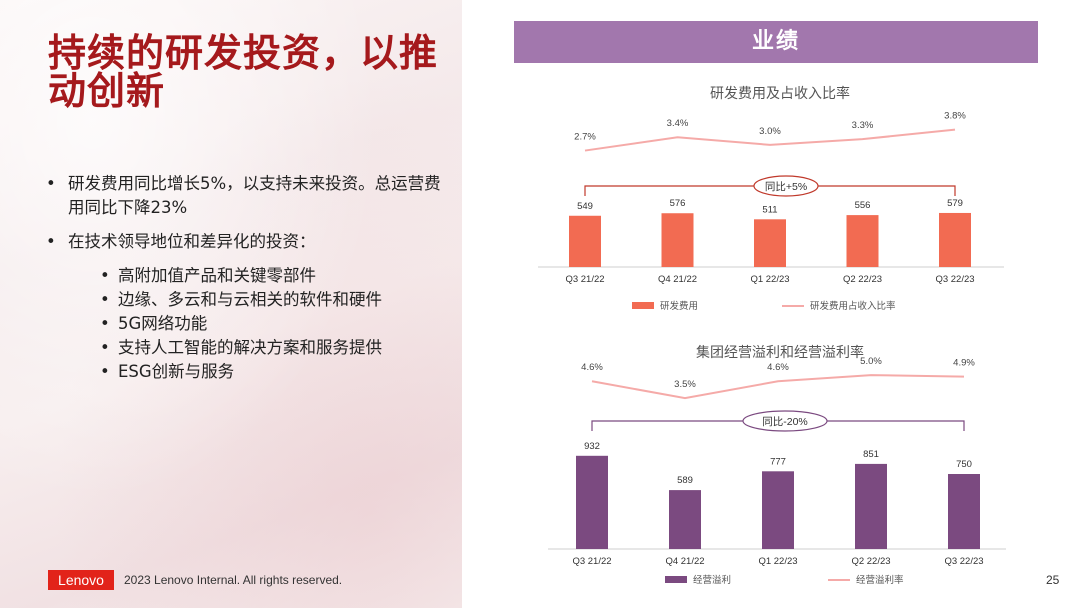 This screenshot has width=1080, height=608. I want to click on op-bar-label: 777, so click(778, 461).